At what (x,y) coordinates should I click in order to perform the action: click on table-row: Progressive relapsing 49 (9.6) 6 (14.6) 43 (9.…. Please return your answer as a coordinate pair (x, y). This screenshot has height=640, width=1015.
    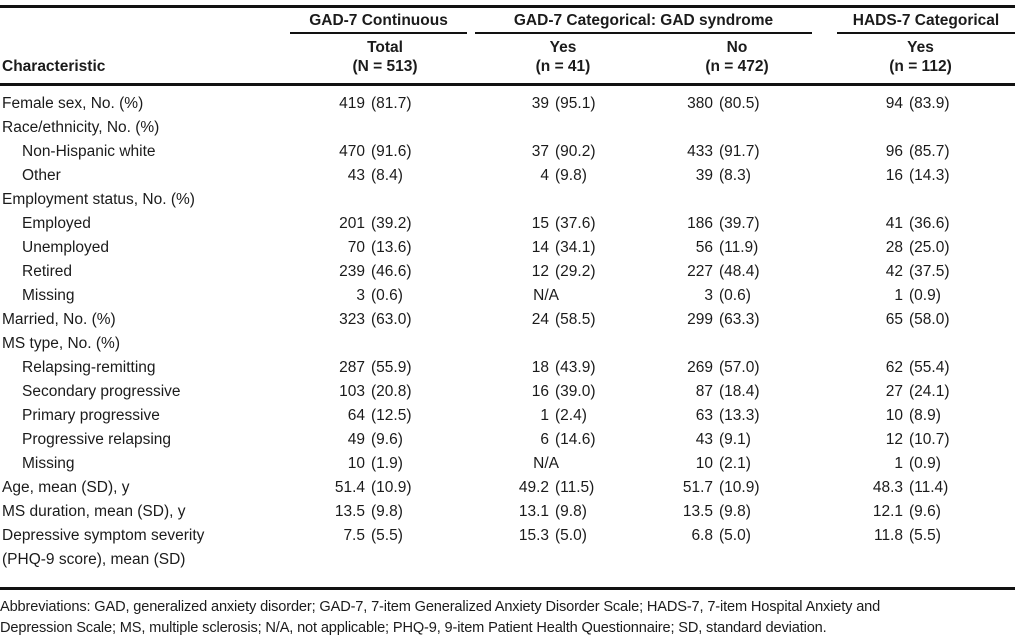
    Looking at the image, I should click on (507, 440).